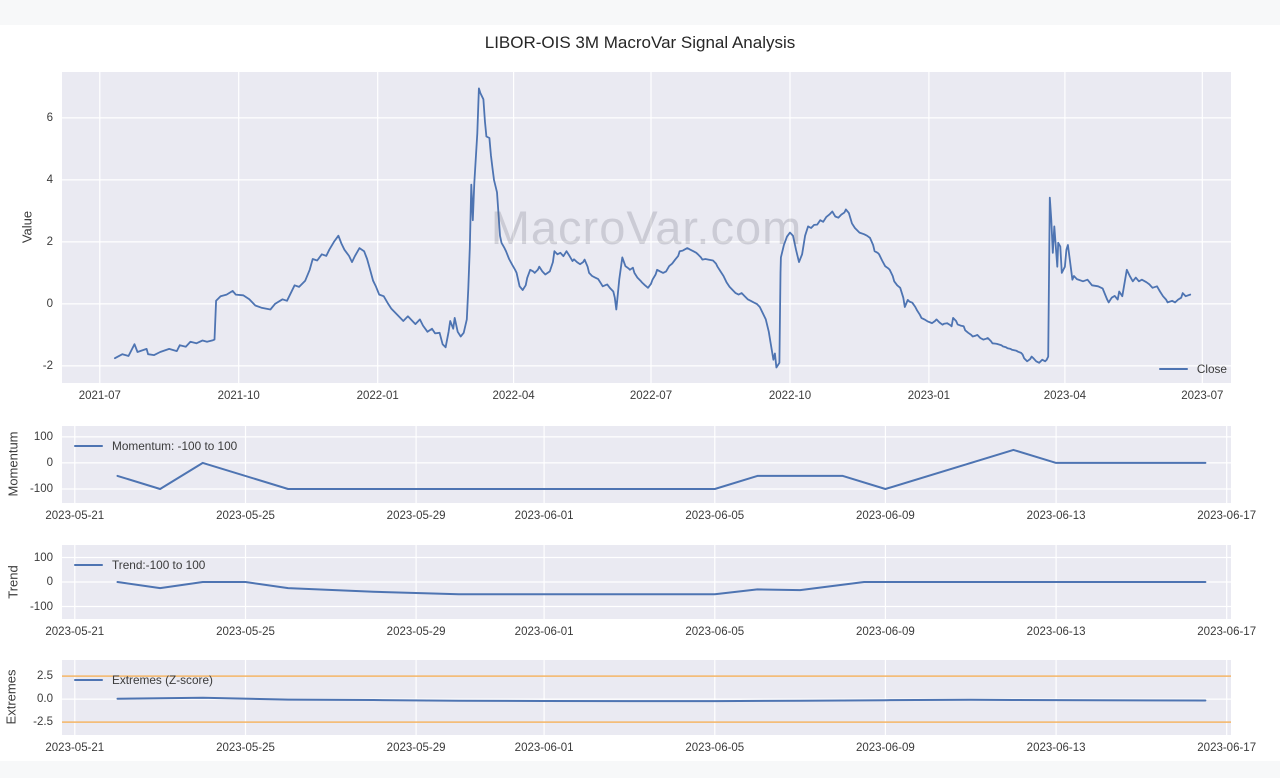 The height and width of the screenshot is (778, 1280). Describe the element at coordinates (651, 396) in the screenshot. I see `x-tick-label: 2022-07` at that location.